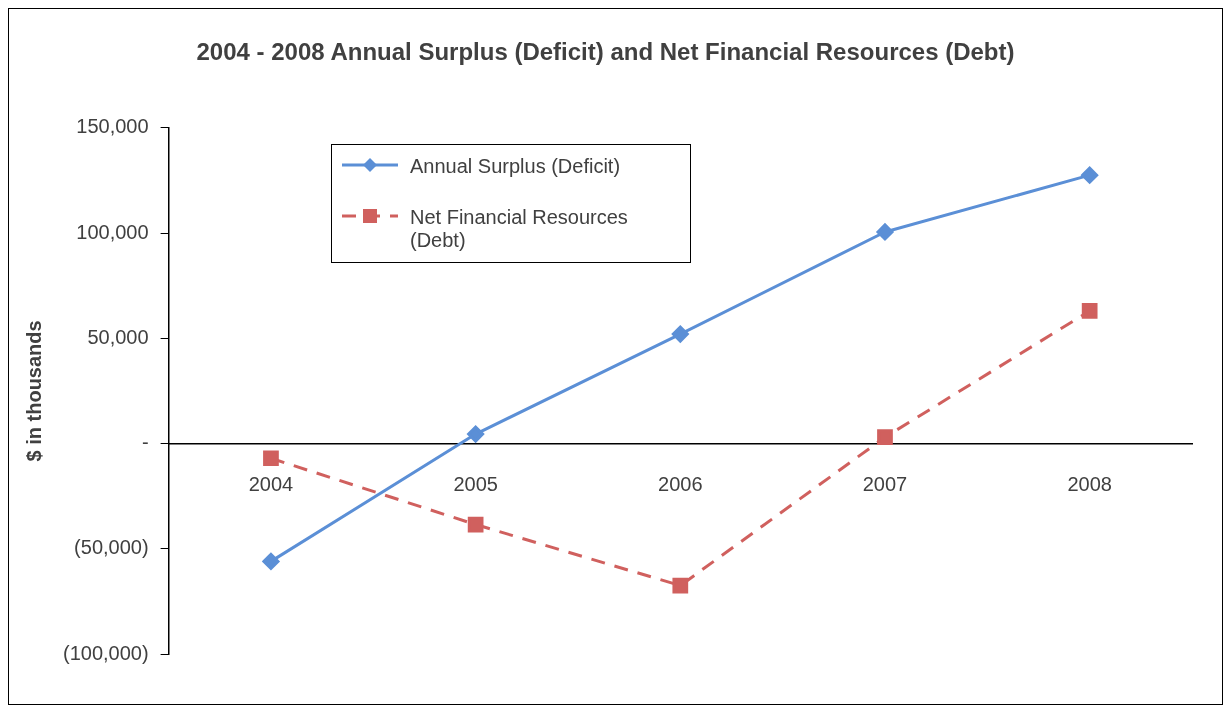 Image resolution: width=1231 pixels, height=713 pixels. I want to click on y-tick-label: 100,000, so click(112, 231).